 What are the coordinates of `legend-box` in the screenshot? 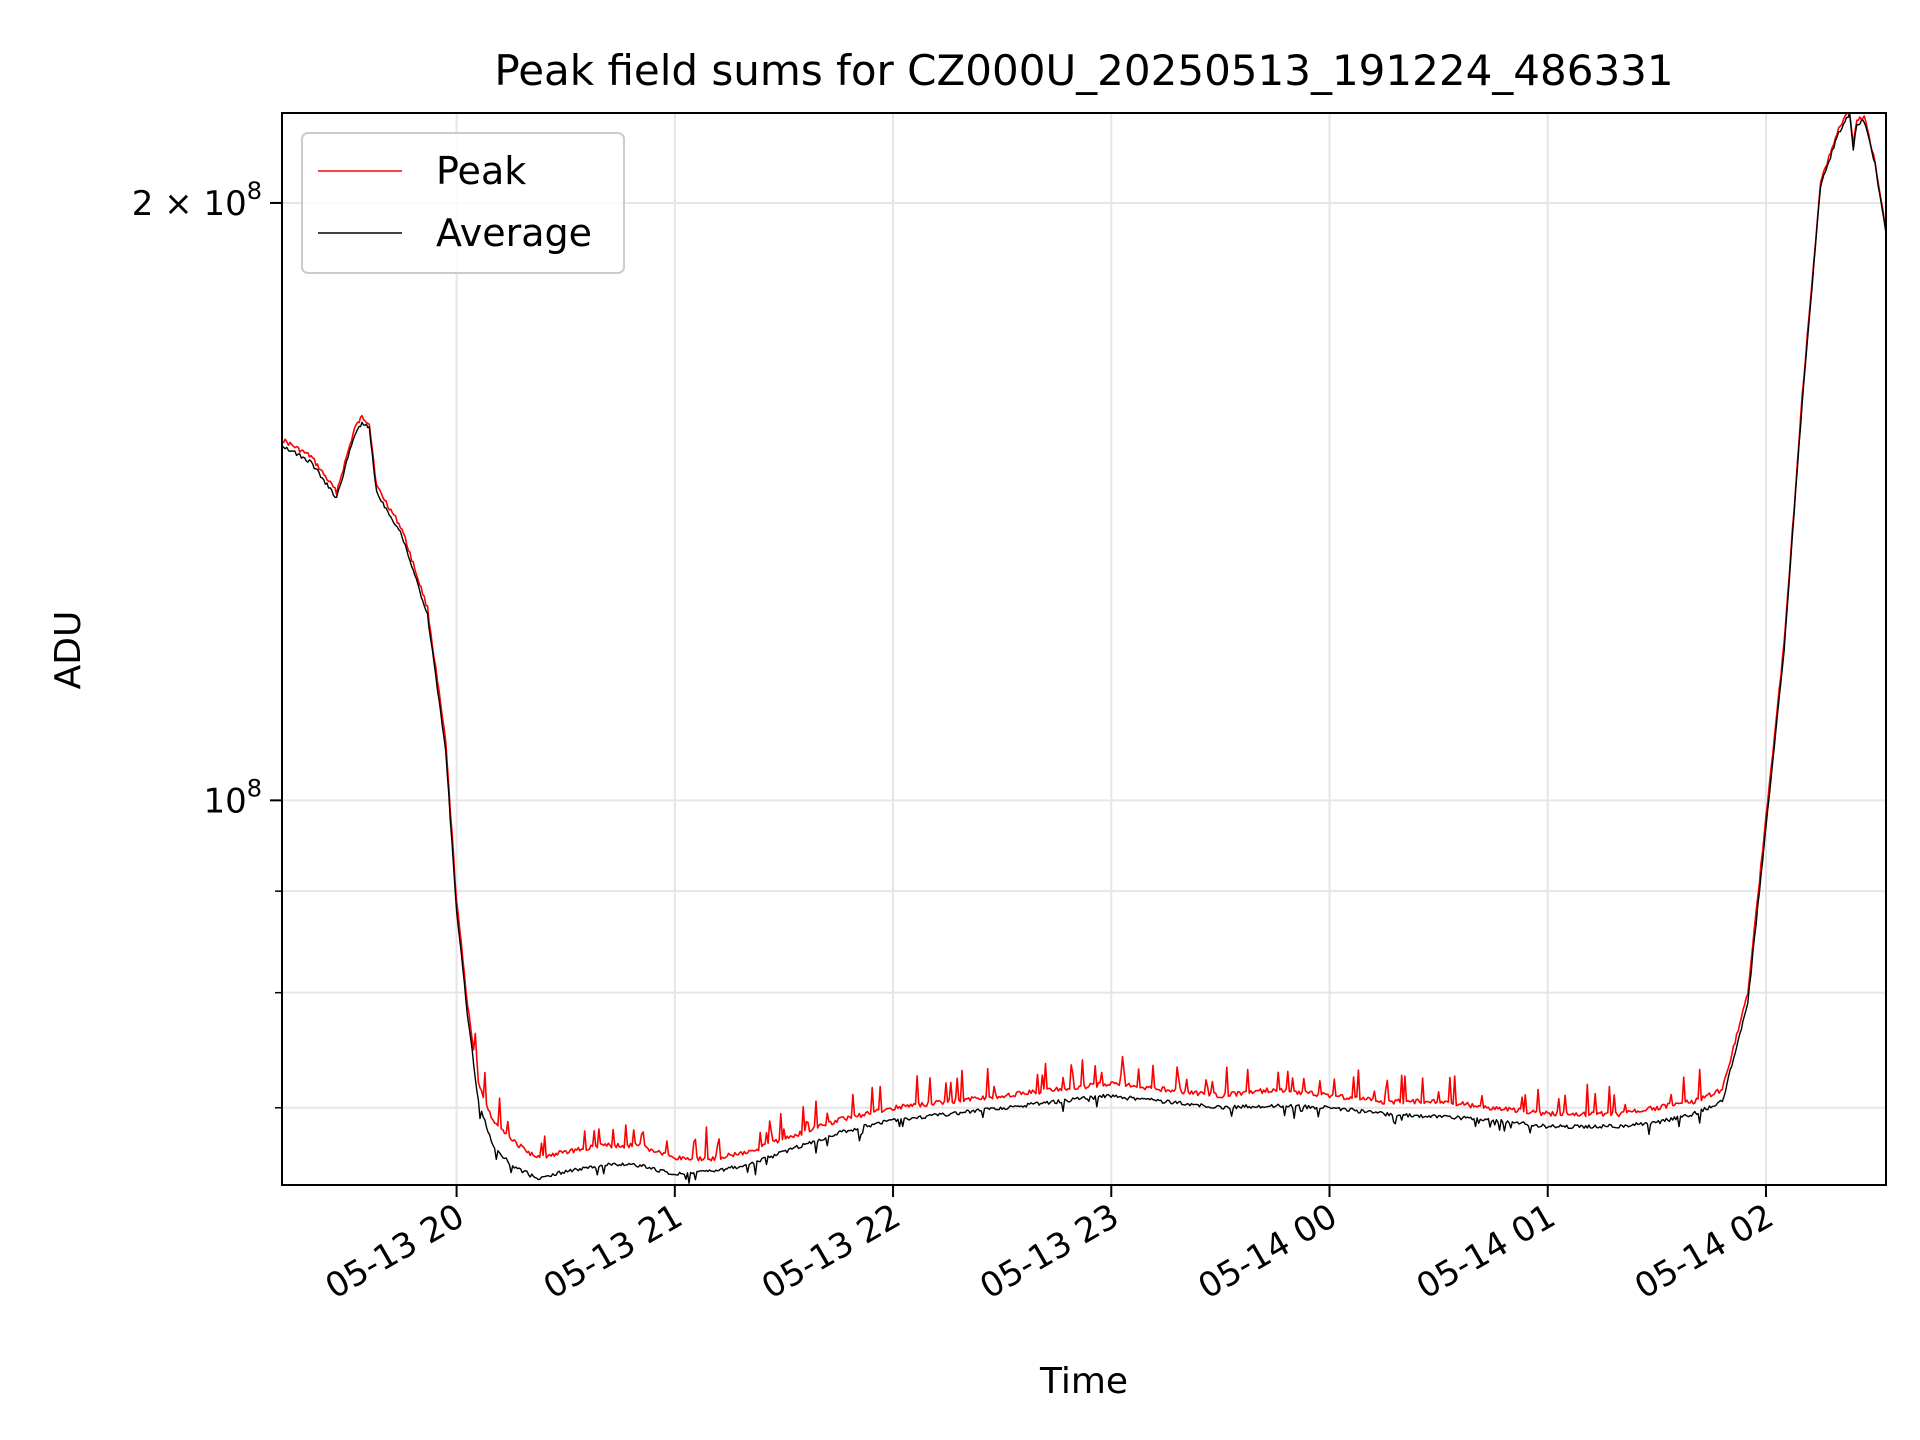 It's located at (463, 203).